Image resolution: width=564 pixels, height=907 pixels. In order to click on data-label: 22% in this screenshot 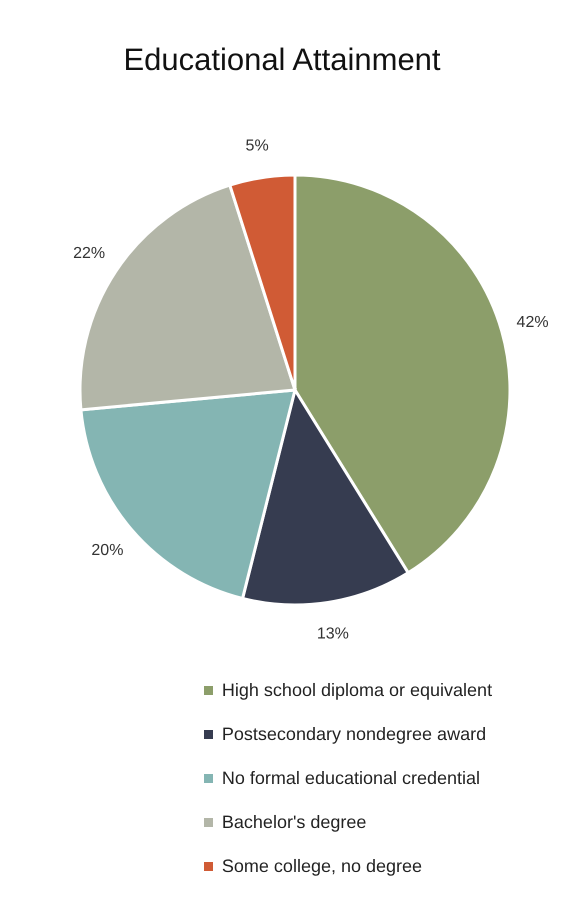, I will do `click(89, 253)`.